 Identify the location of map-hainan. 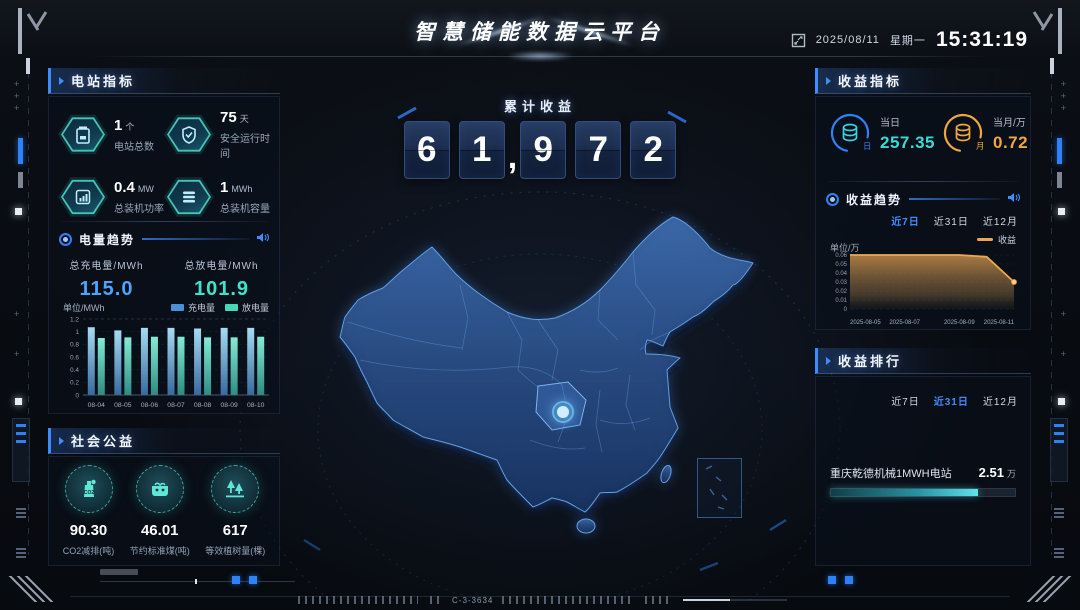
(586, 526).